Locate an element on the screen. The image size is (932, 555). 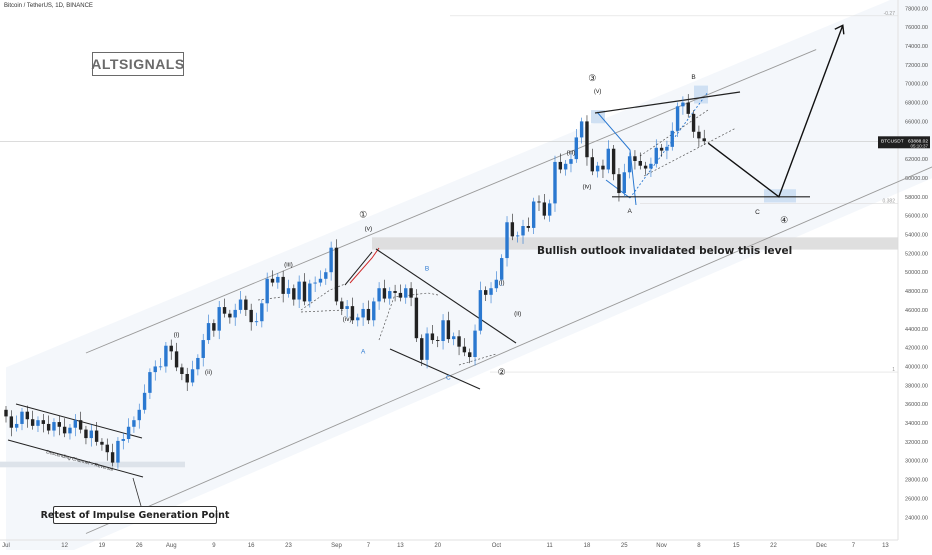
price-tick-label: 24000.00 is located at coordinates (916, 518).